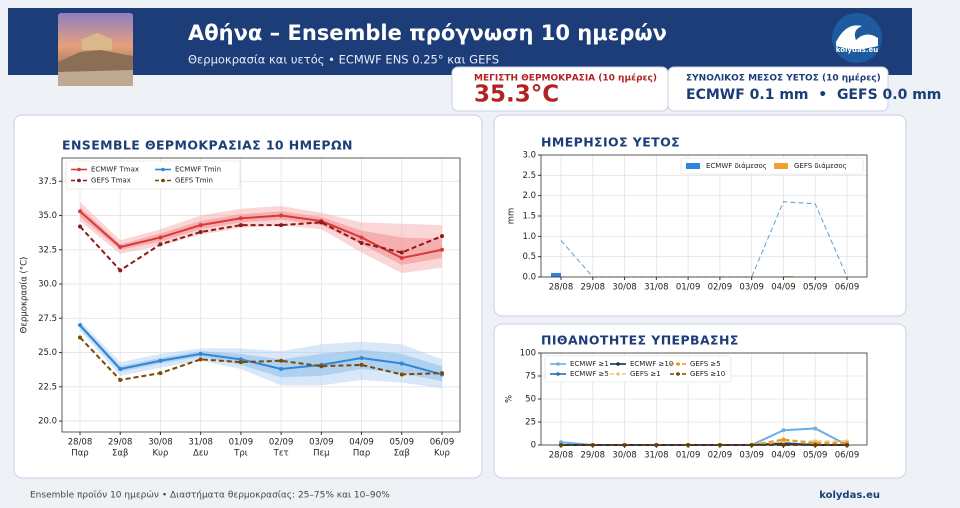 The width and height of the screenshot is (960, 508). I want to click on logo: kolydas.eu, so click(857, 38).